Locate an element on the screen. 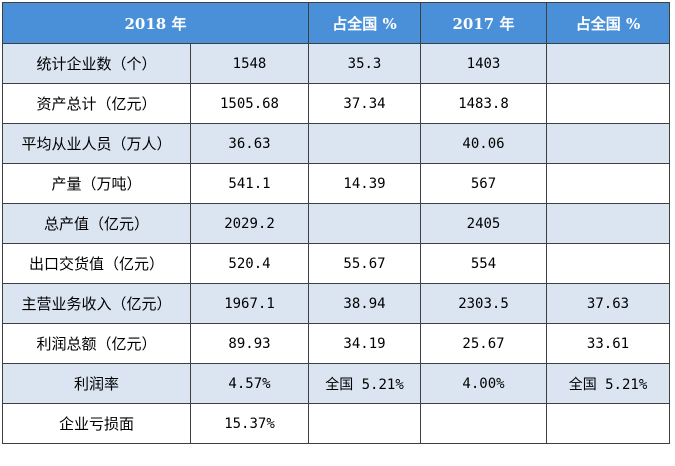 The image size is (675, 466). table-row: 出口交货值（亿元） 520.4 55.67 554 is located at coordinates (336, 263).